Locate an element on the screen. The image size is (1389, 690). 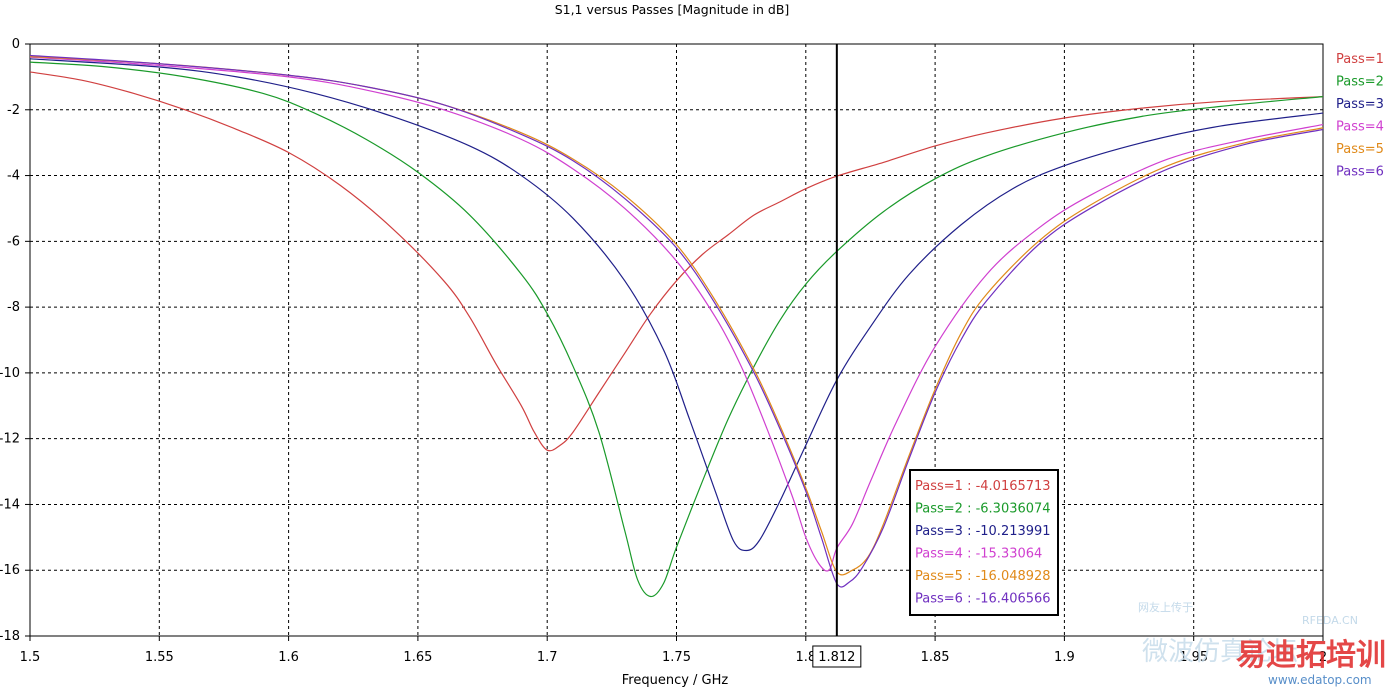
legend-entry-pass-2: Pass=2 is located at coordinates (1360, 82).